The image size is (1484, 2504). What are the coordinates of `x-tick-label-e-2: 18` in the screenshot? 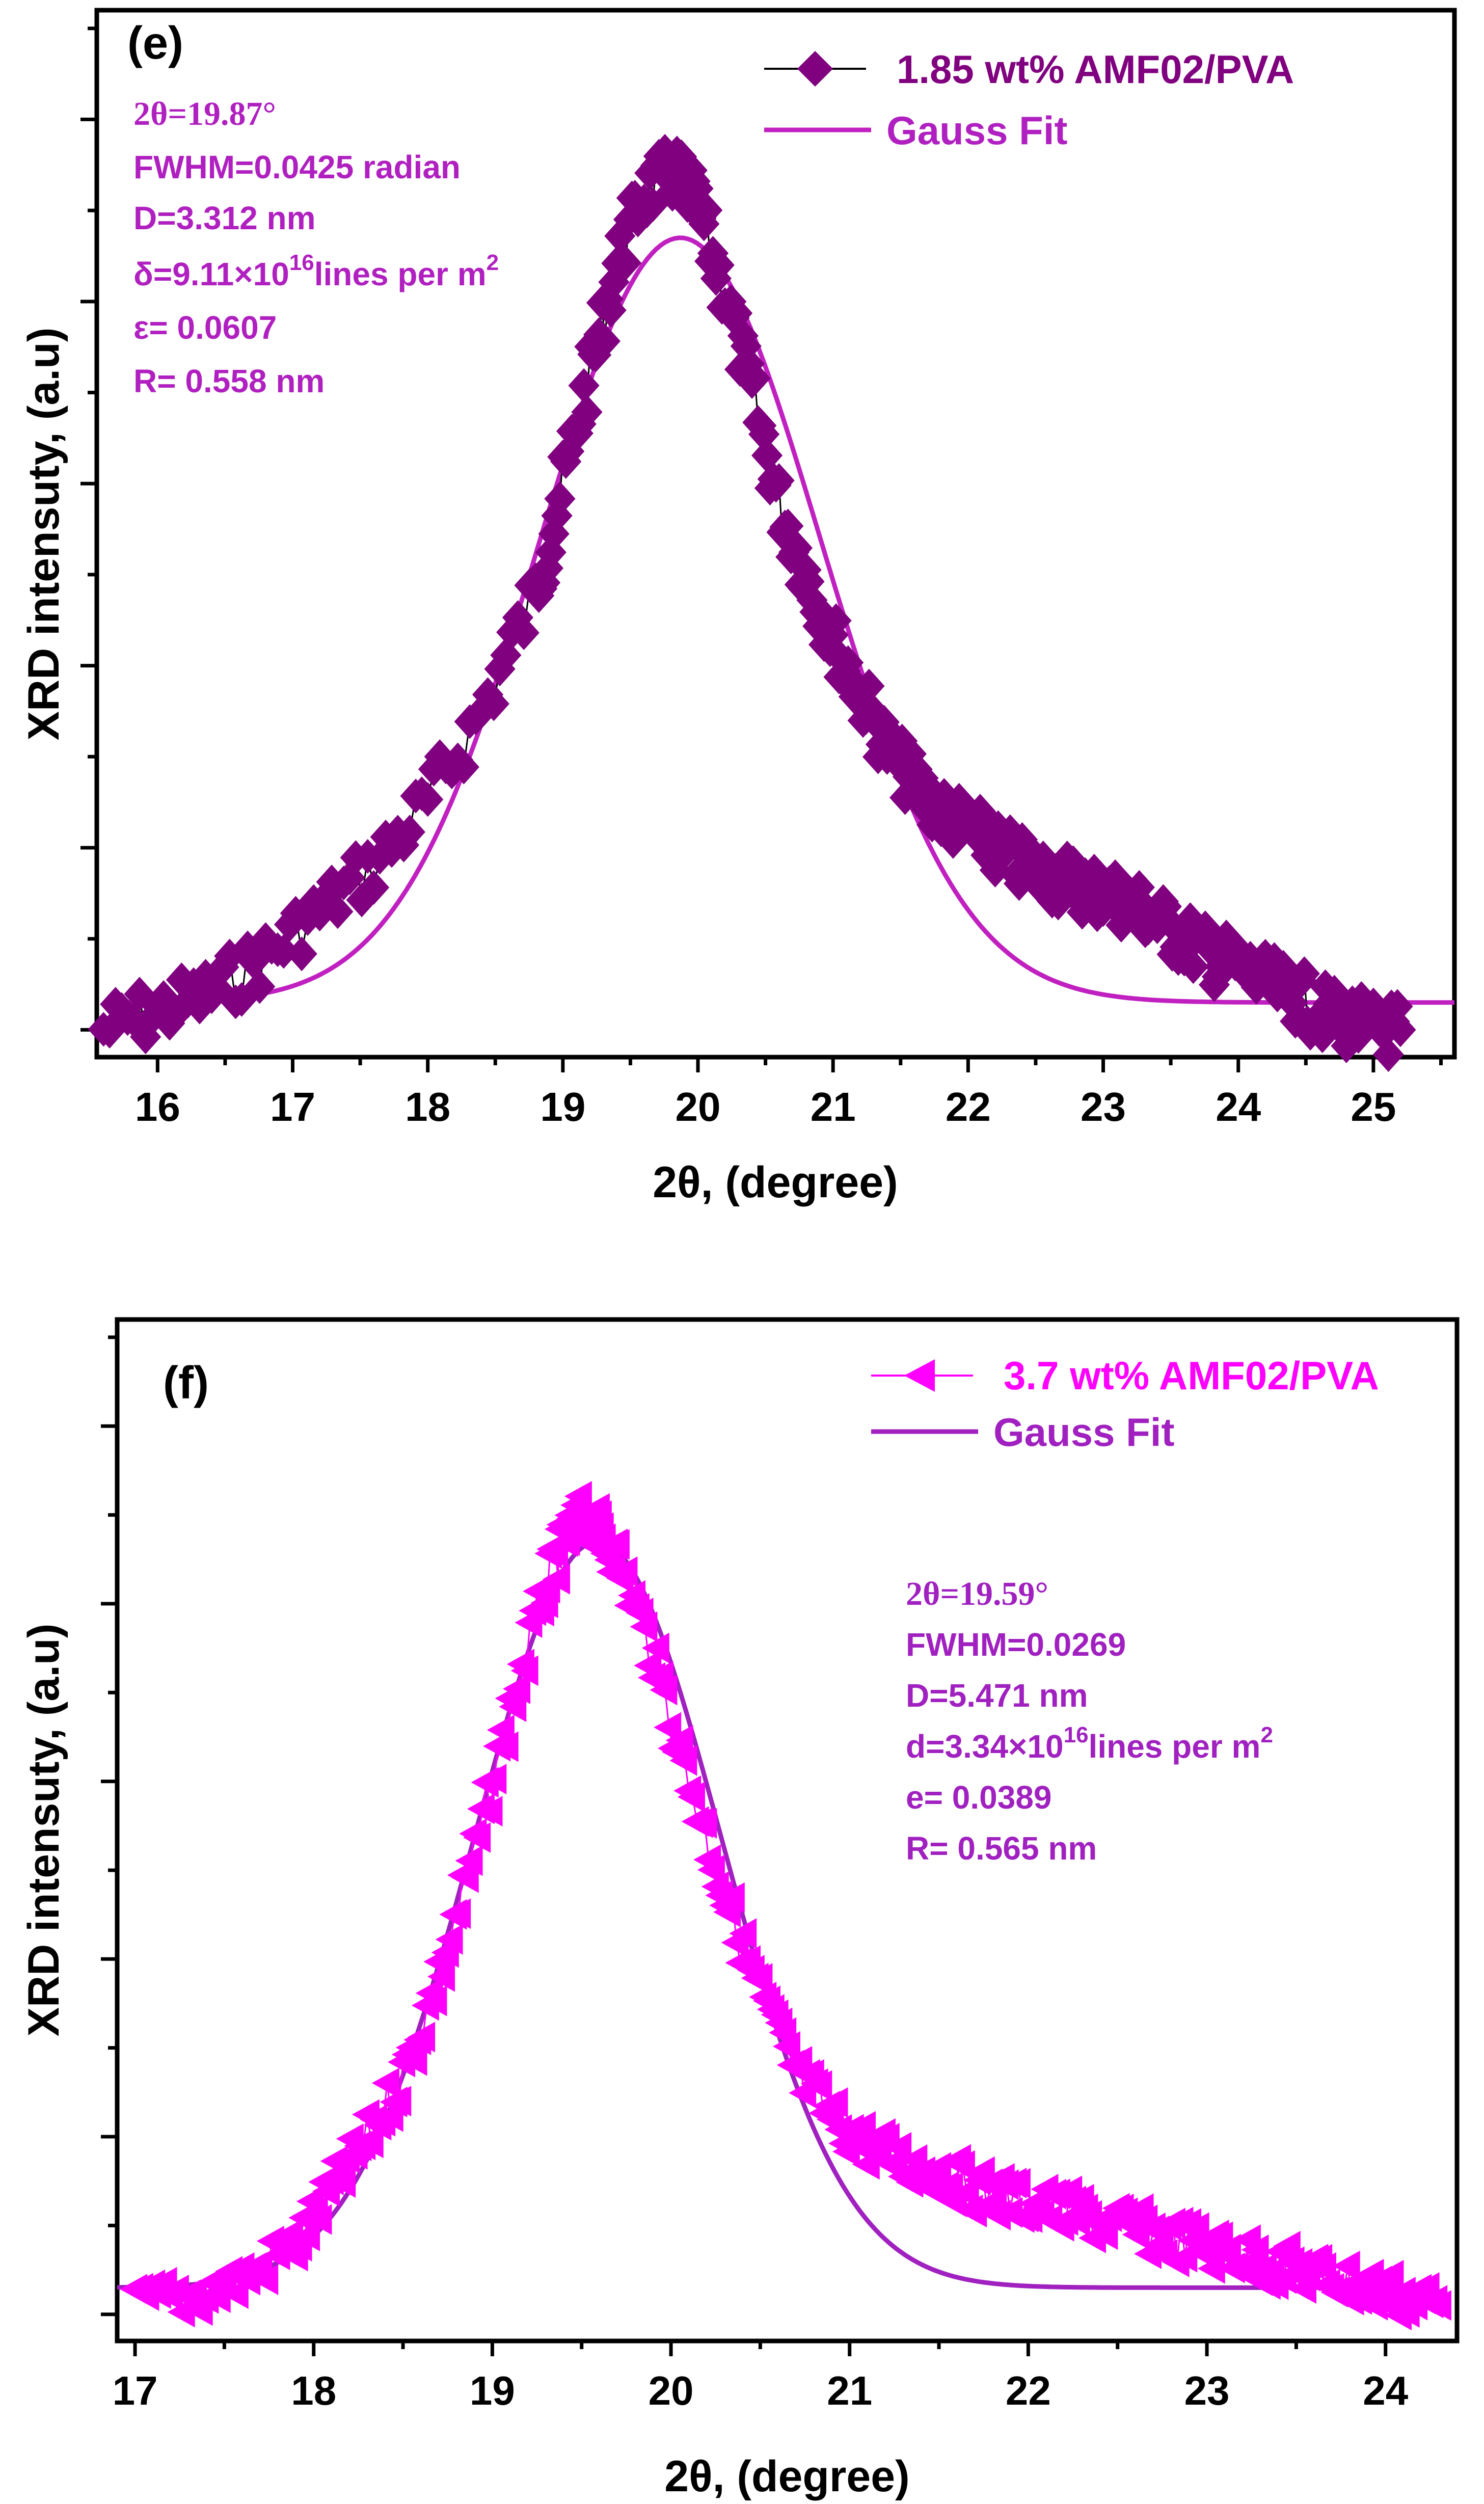 It's located at (427, 1107).